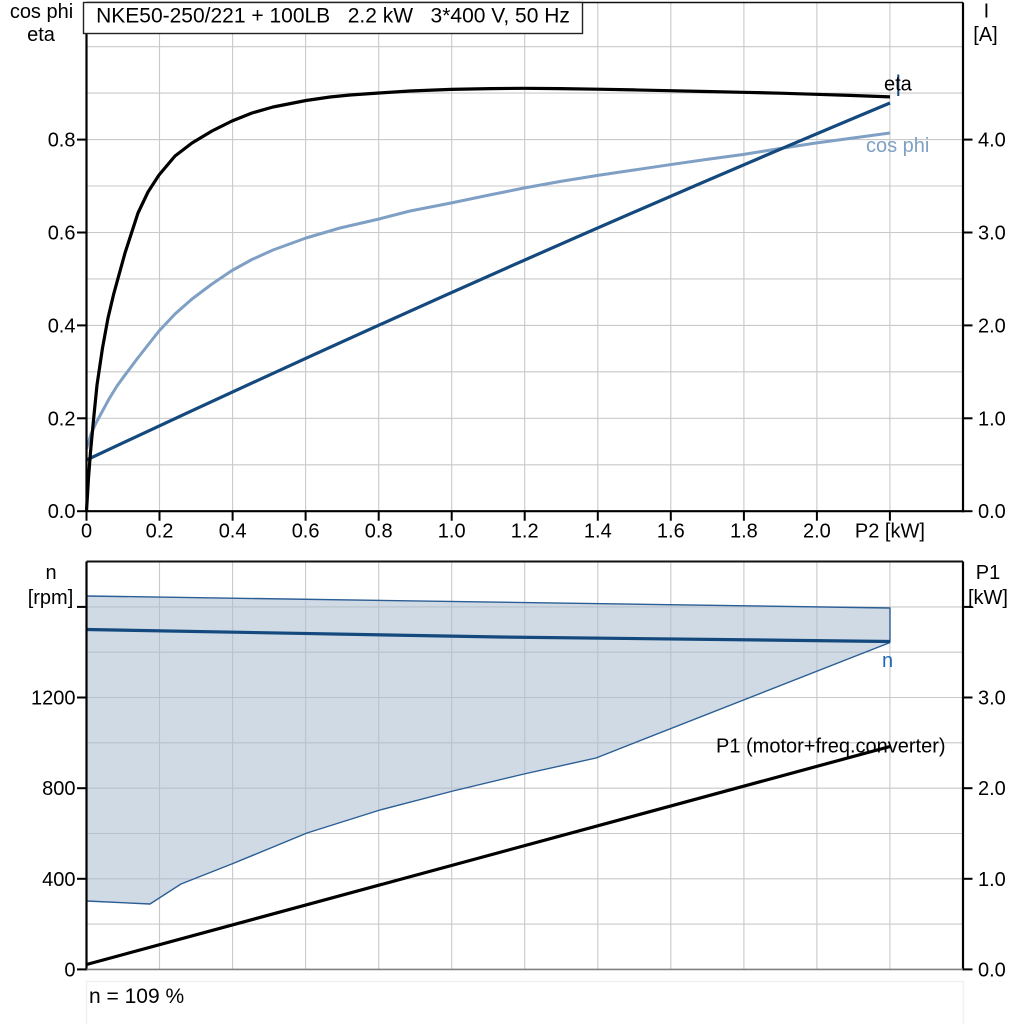 Image resolution: width=1024 pixels, height=1024 pixels. Describe the element at coordinates (744, 532) in the screenshot. I see `svg-text: 1.8` at that location.